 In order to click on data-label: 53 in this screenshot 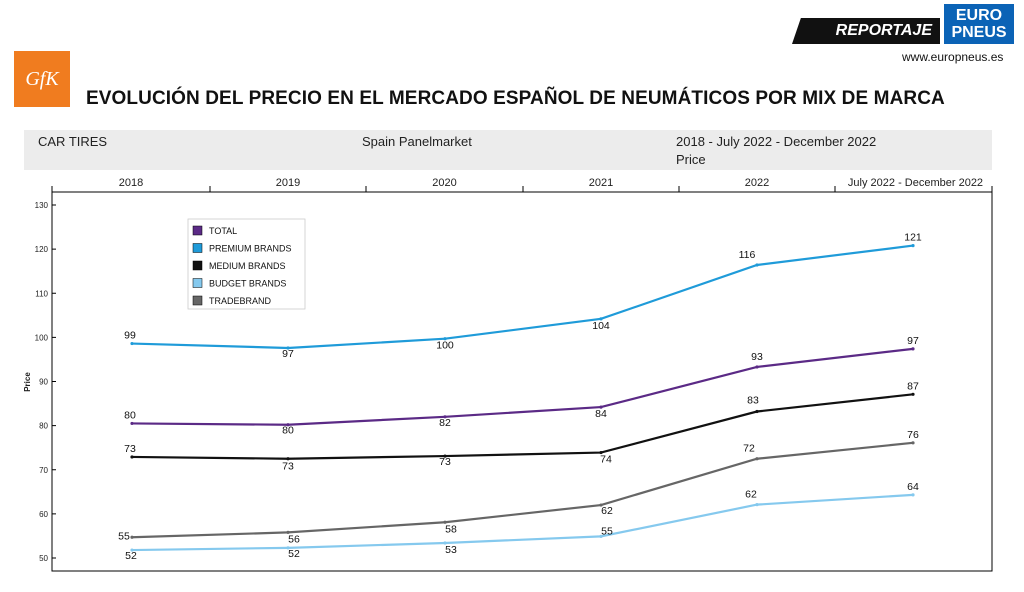, I will do `click(451, 550)`.